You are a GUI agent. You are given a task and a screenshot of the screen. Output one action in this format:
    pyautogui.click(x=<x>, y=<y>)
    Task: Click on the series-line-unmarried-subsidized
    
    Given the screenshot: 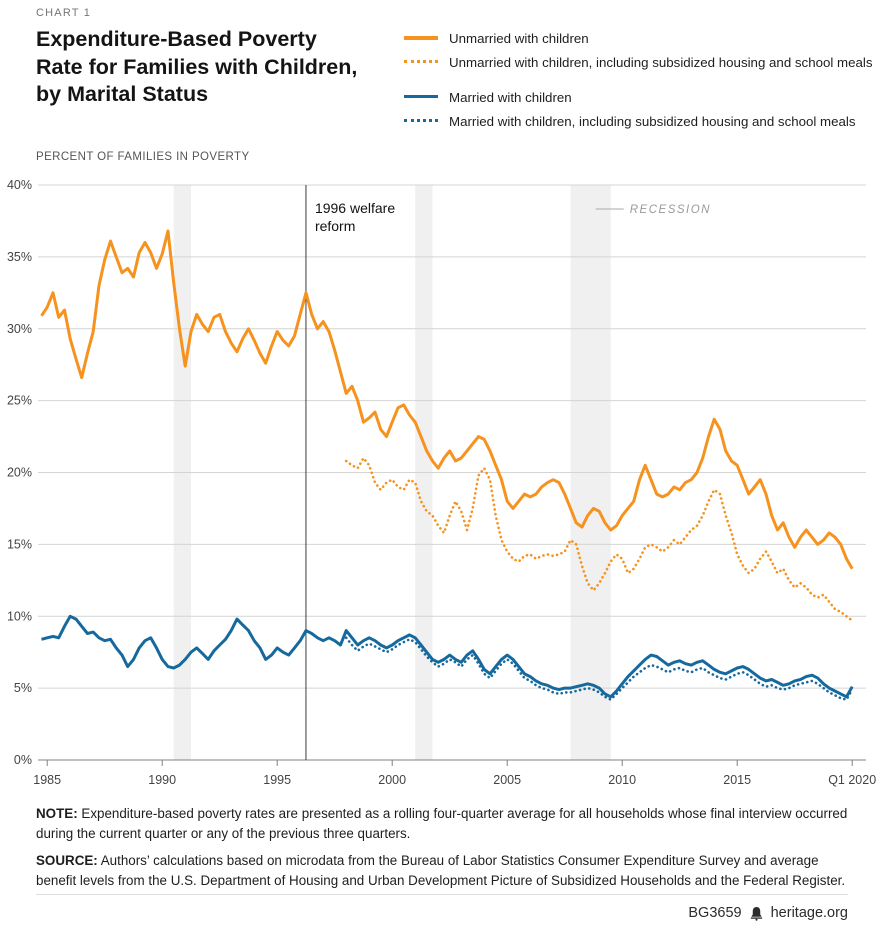 What is the action you would take?
    pyautogui.click(x=599, y=539)
    